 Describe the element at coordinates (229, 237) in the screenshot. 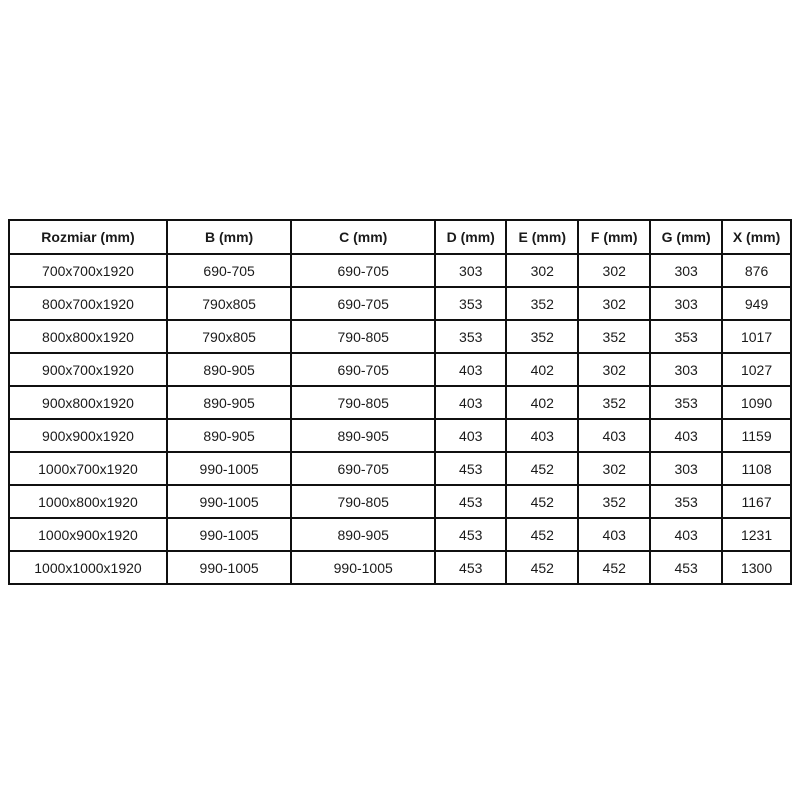

I see `column-header: B (mm)` at that location.